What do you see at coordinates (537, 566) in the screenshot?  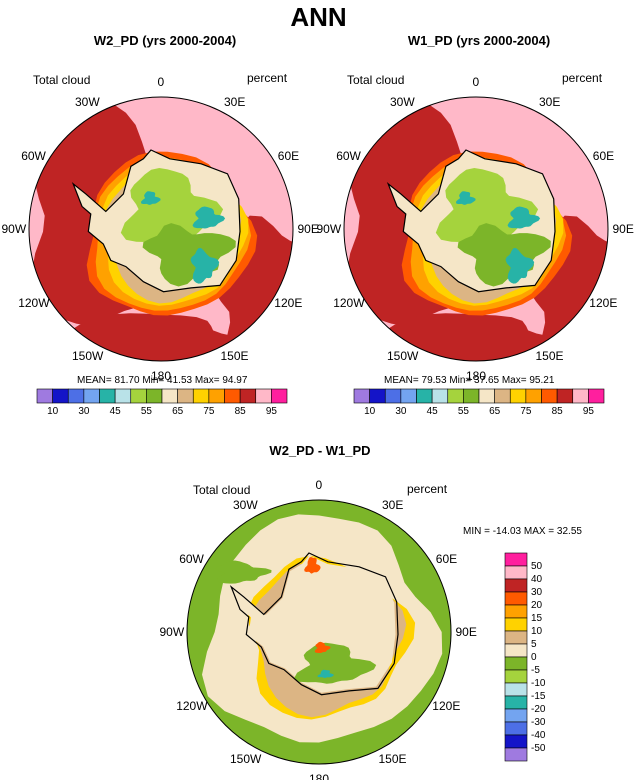 I see `colorbar-tick-label: 50` at bounding box center [537, 566].